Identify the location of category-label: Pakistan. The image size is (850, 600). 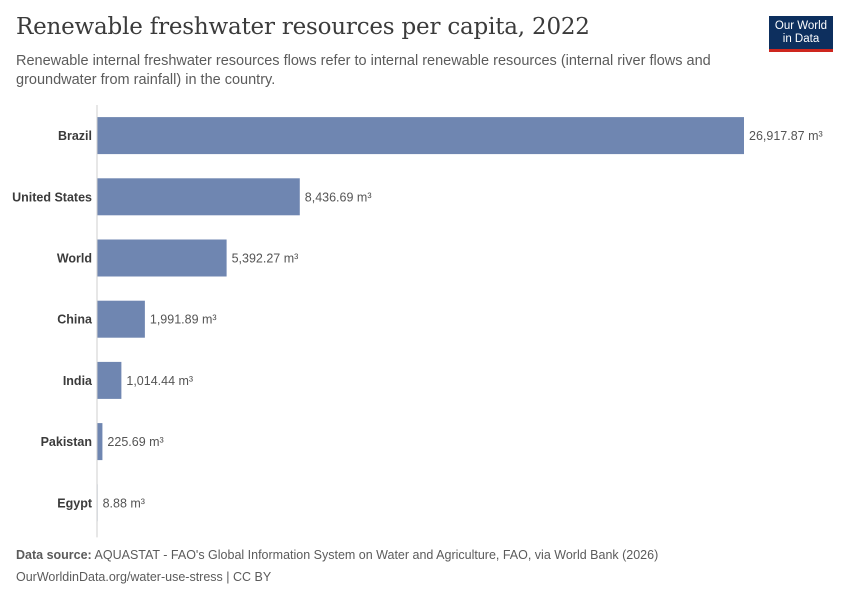
(66, 442).